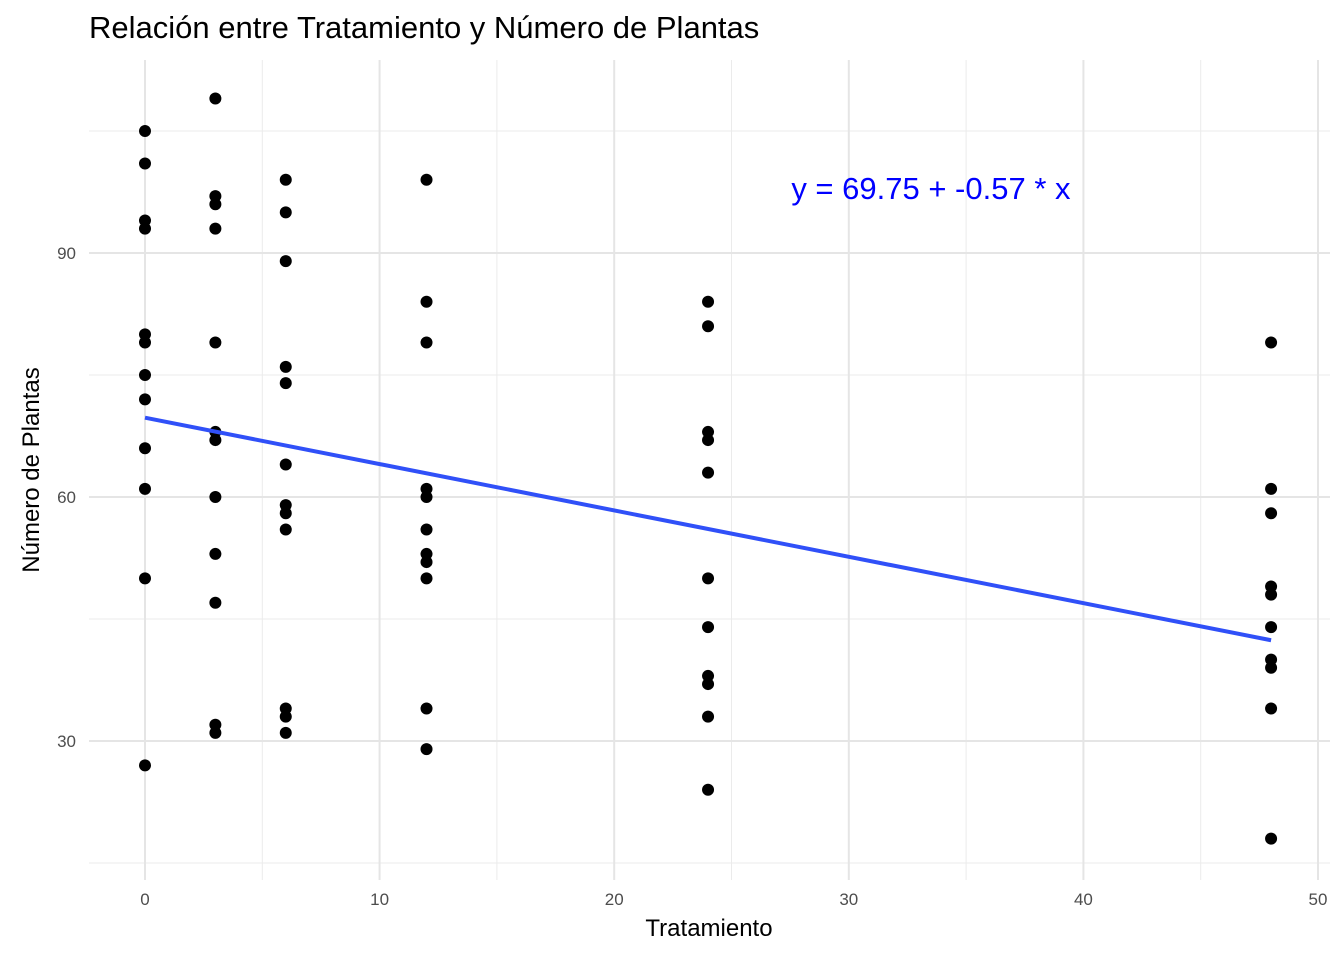  I want to click on x-tick-label: 20, so click(614, 899).